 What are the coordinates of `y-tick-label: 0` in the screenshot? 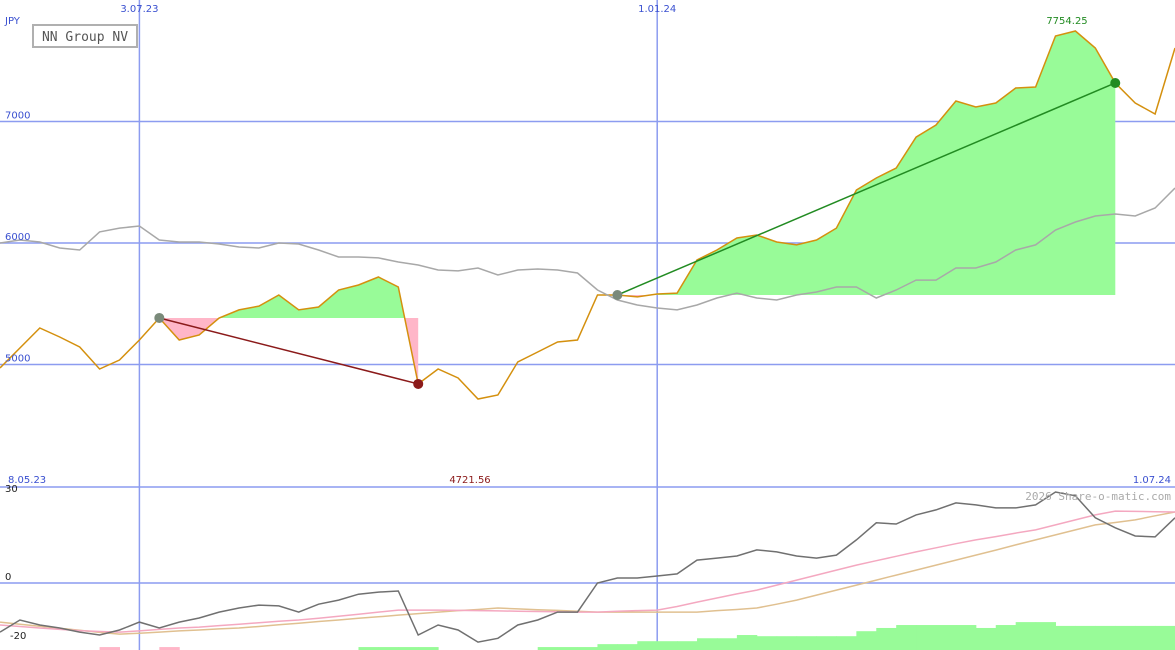 It's located at (8, 577).